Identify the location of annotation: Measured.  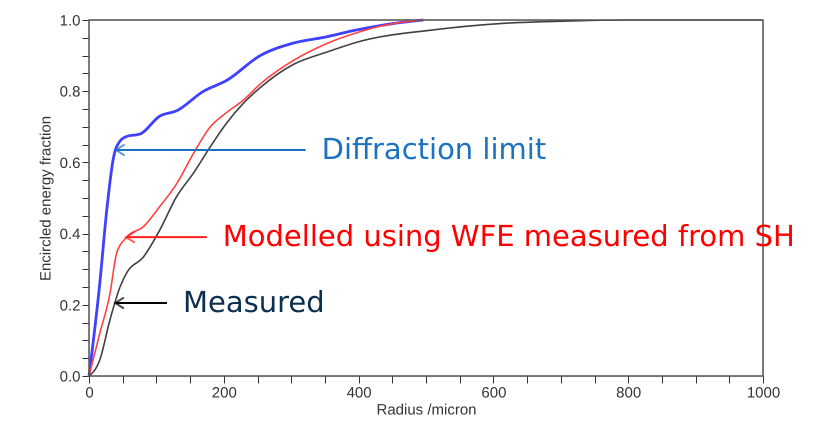
(253, 302).